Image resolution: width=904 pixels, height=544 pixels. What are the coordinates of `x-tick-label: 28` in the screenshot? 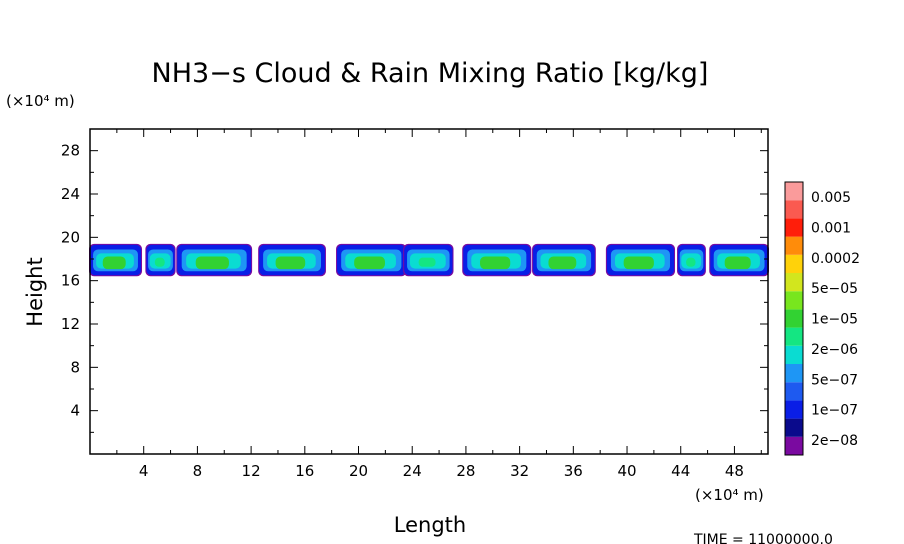 It's located at (465, 471).